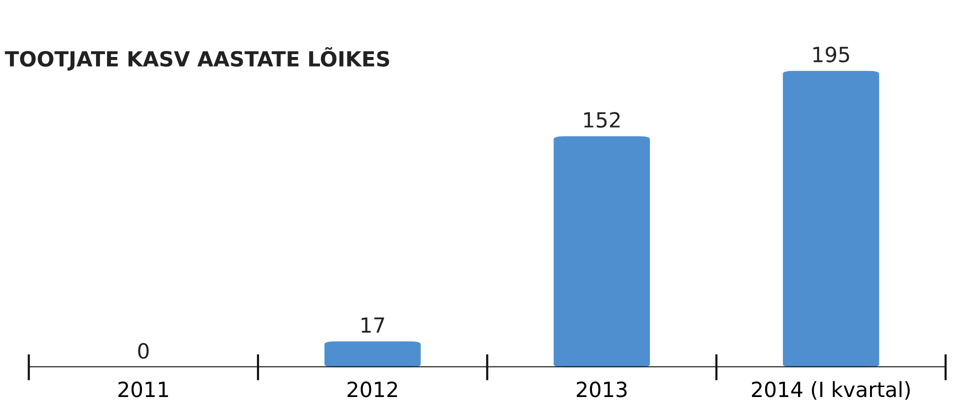 The image size is (960, 415). I want to click on x-tick-label: 2011, so click(143, 390).